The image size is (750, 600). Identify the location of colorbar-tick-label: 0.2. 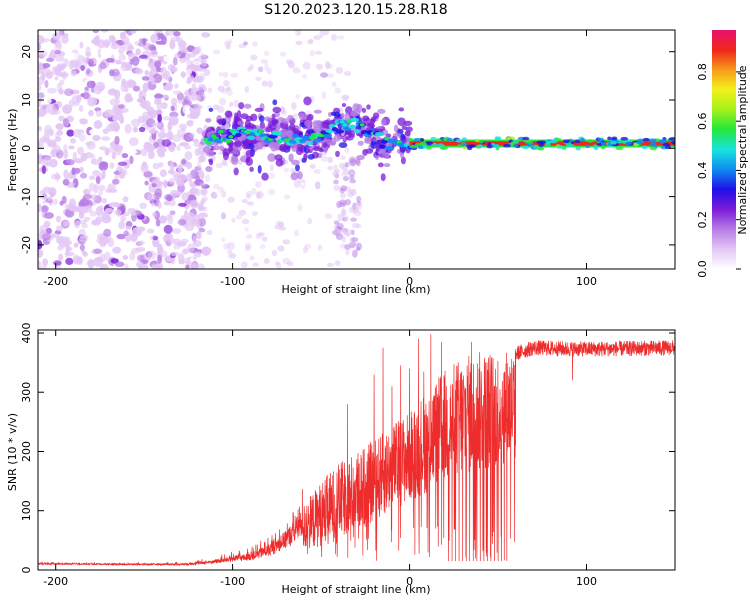
(702, 220).